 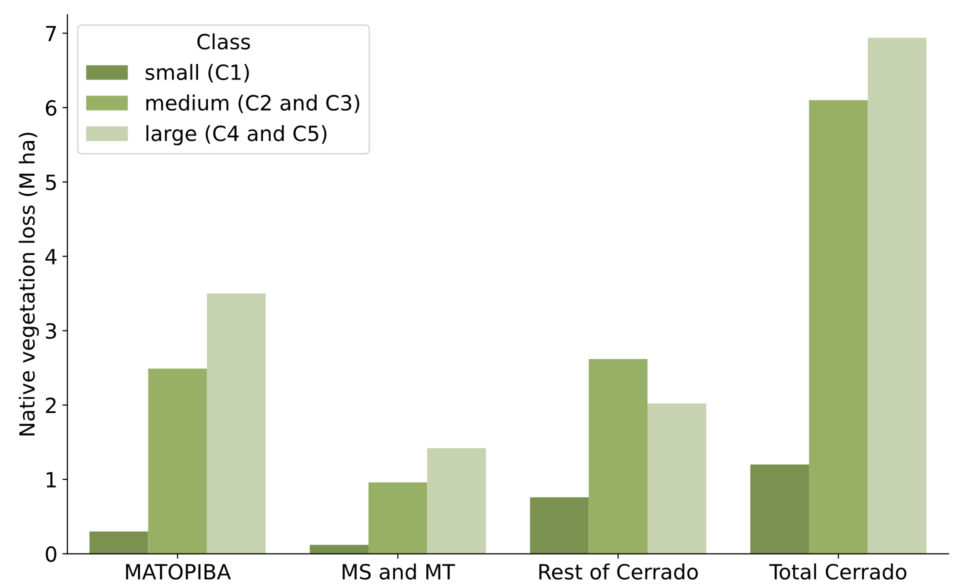 I want to click on x-tick-label: MATOPIBA, so click(x=178, y=572).